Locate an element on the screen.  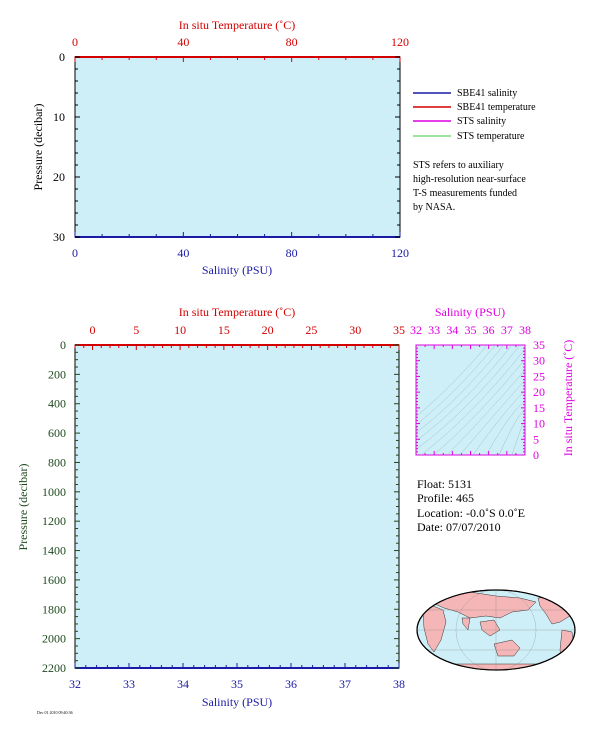
full-left-tick-label: 2200 is located at coordinates (54, 668).